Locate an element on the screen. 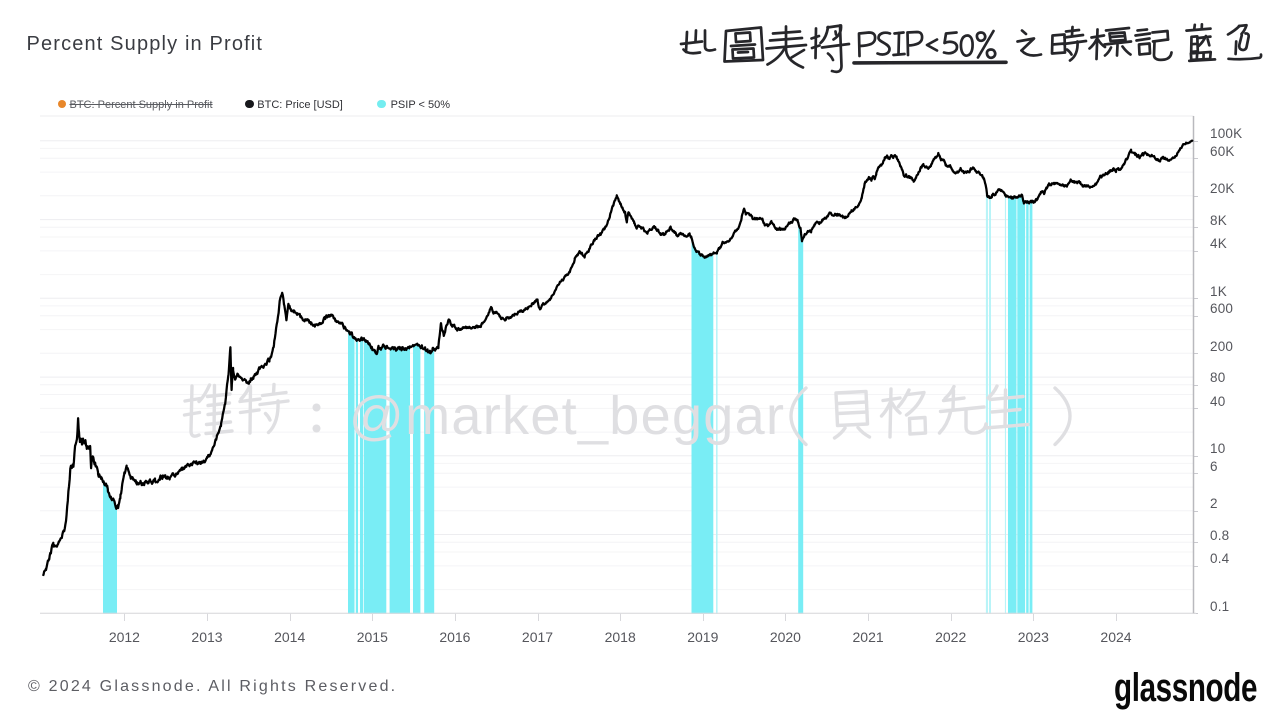 Image resolution: width=1280 pixels, height=720 pixels. svg-text: @market_beggar is located at coordinates (567, 416).